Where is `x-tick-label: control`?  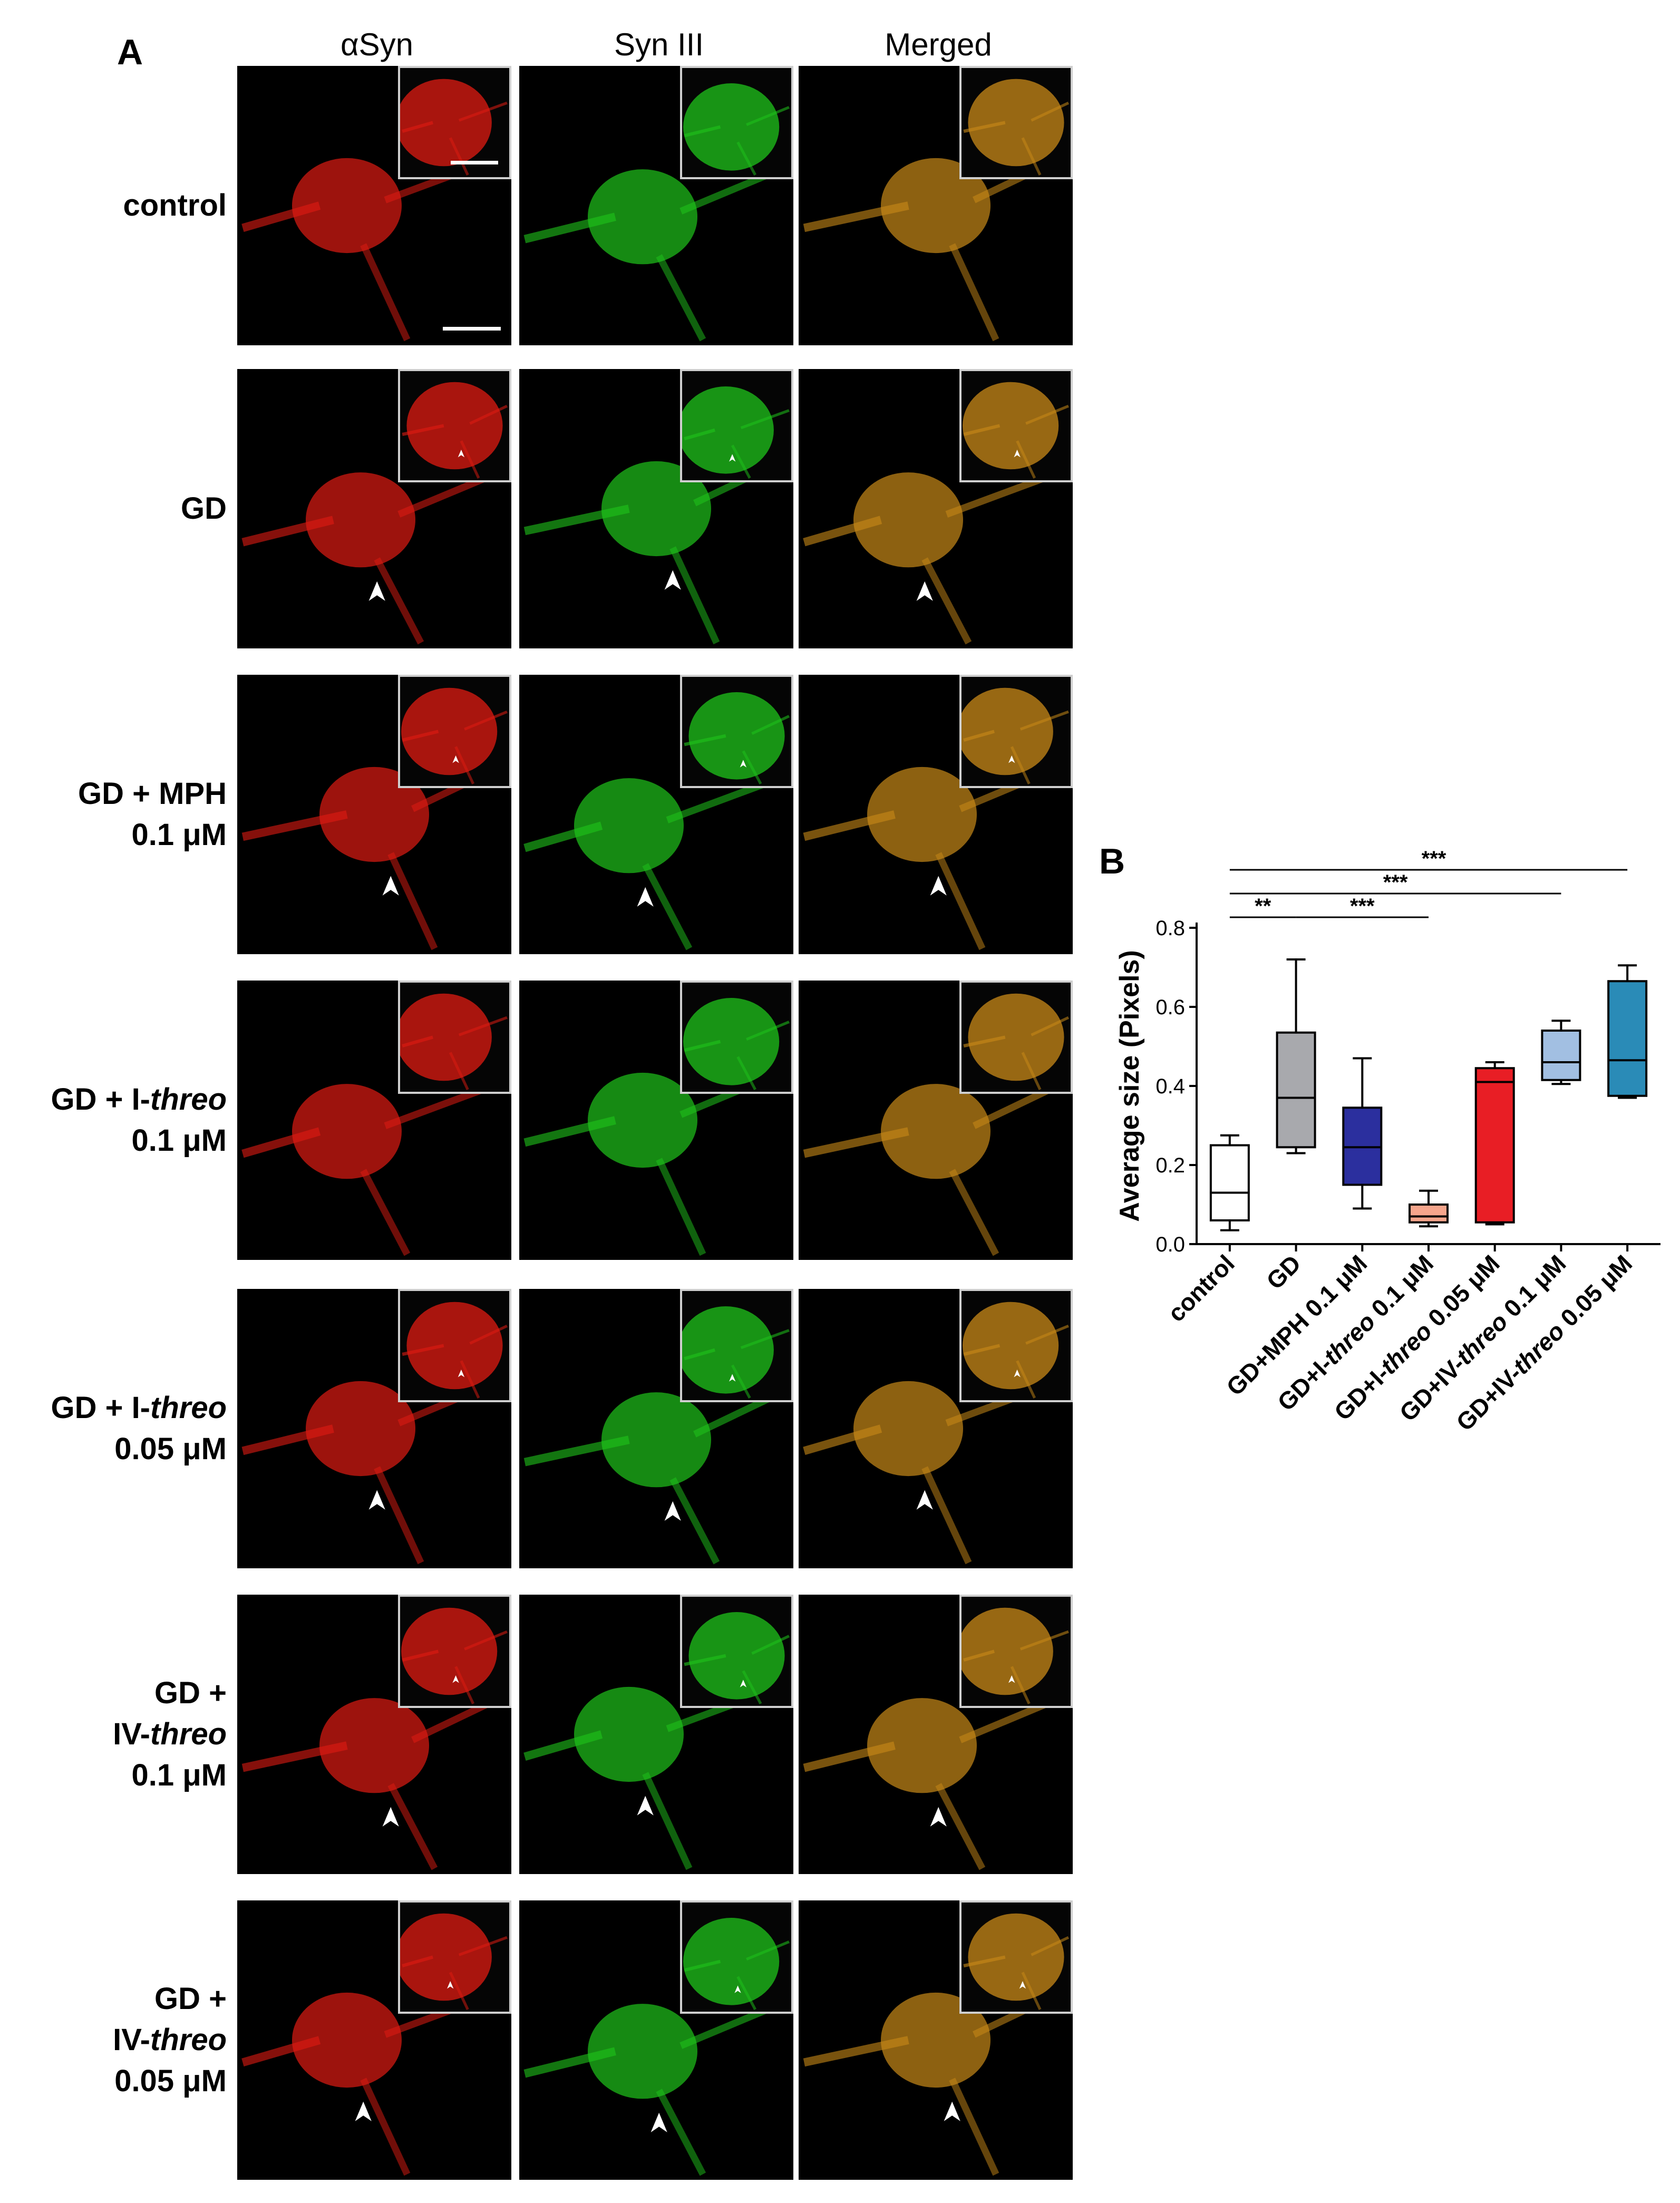 x-tick-label: control is located at coordinates (1201, 1288).